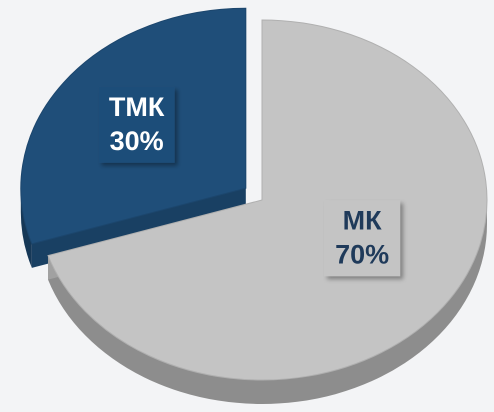 The width and height of the screenshot is (494, 412). Describe the element at coordinates (362, 220) in the screenshot. I see `slice-label: МК` at that location.